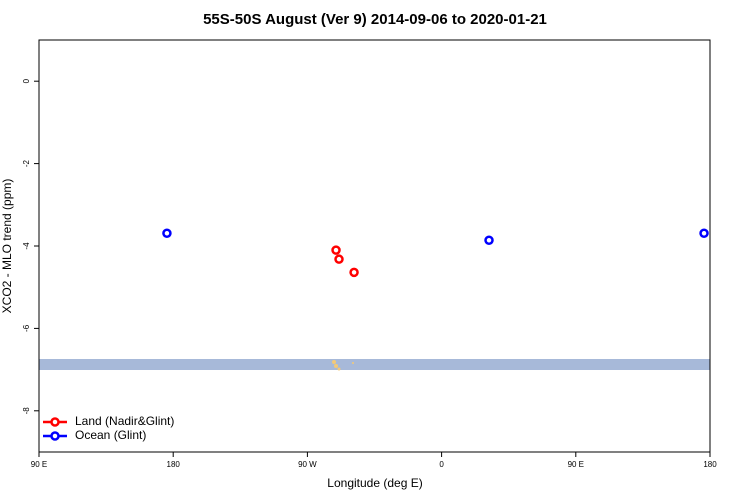  I want to click on y-tick-label: -6, so click(26, 328).